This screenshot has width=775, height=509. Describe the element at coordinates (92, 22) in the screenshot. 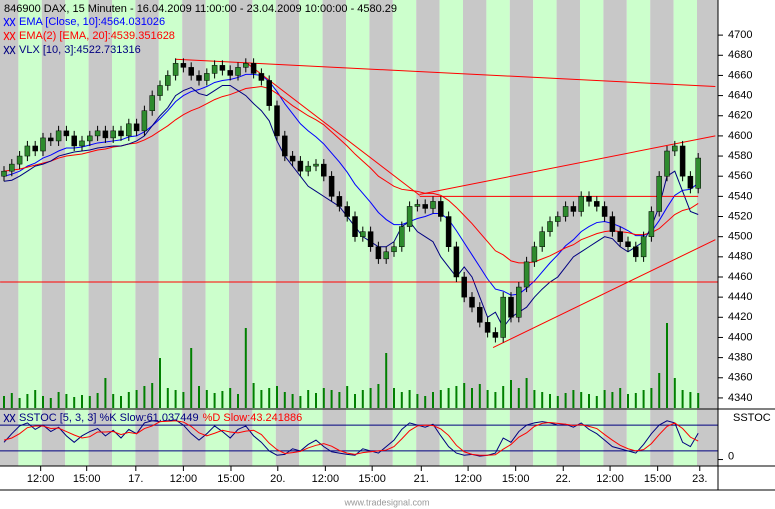

I see `legend-label: EMA [Close, 10]:4564.031026` at that location.